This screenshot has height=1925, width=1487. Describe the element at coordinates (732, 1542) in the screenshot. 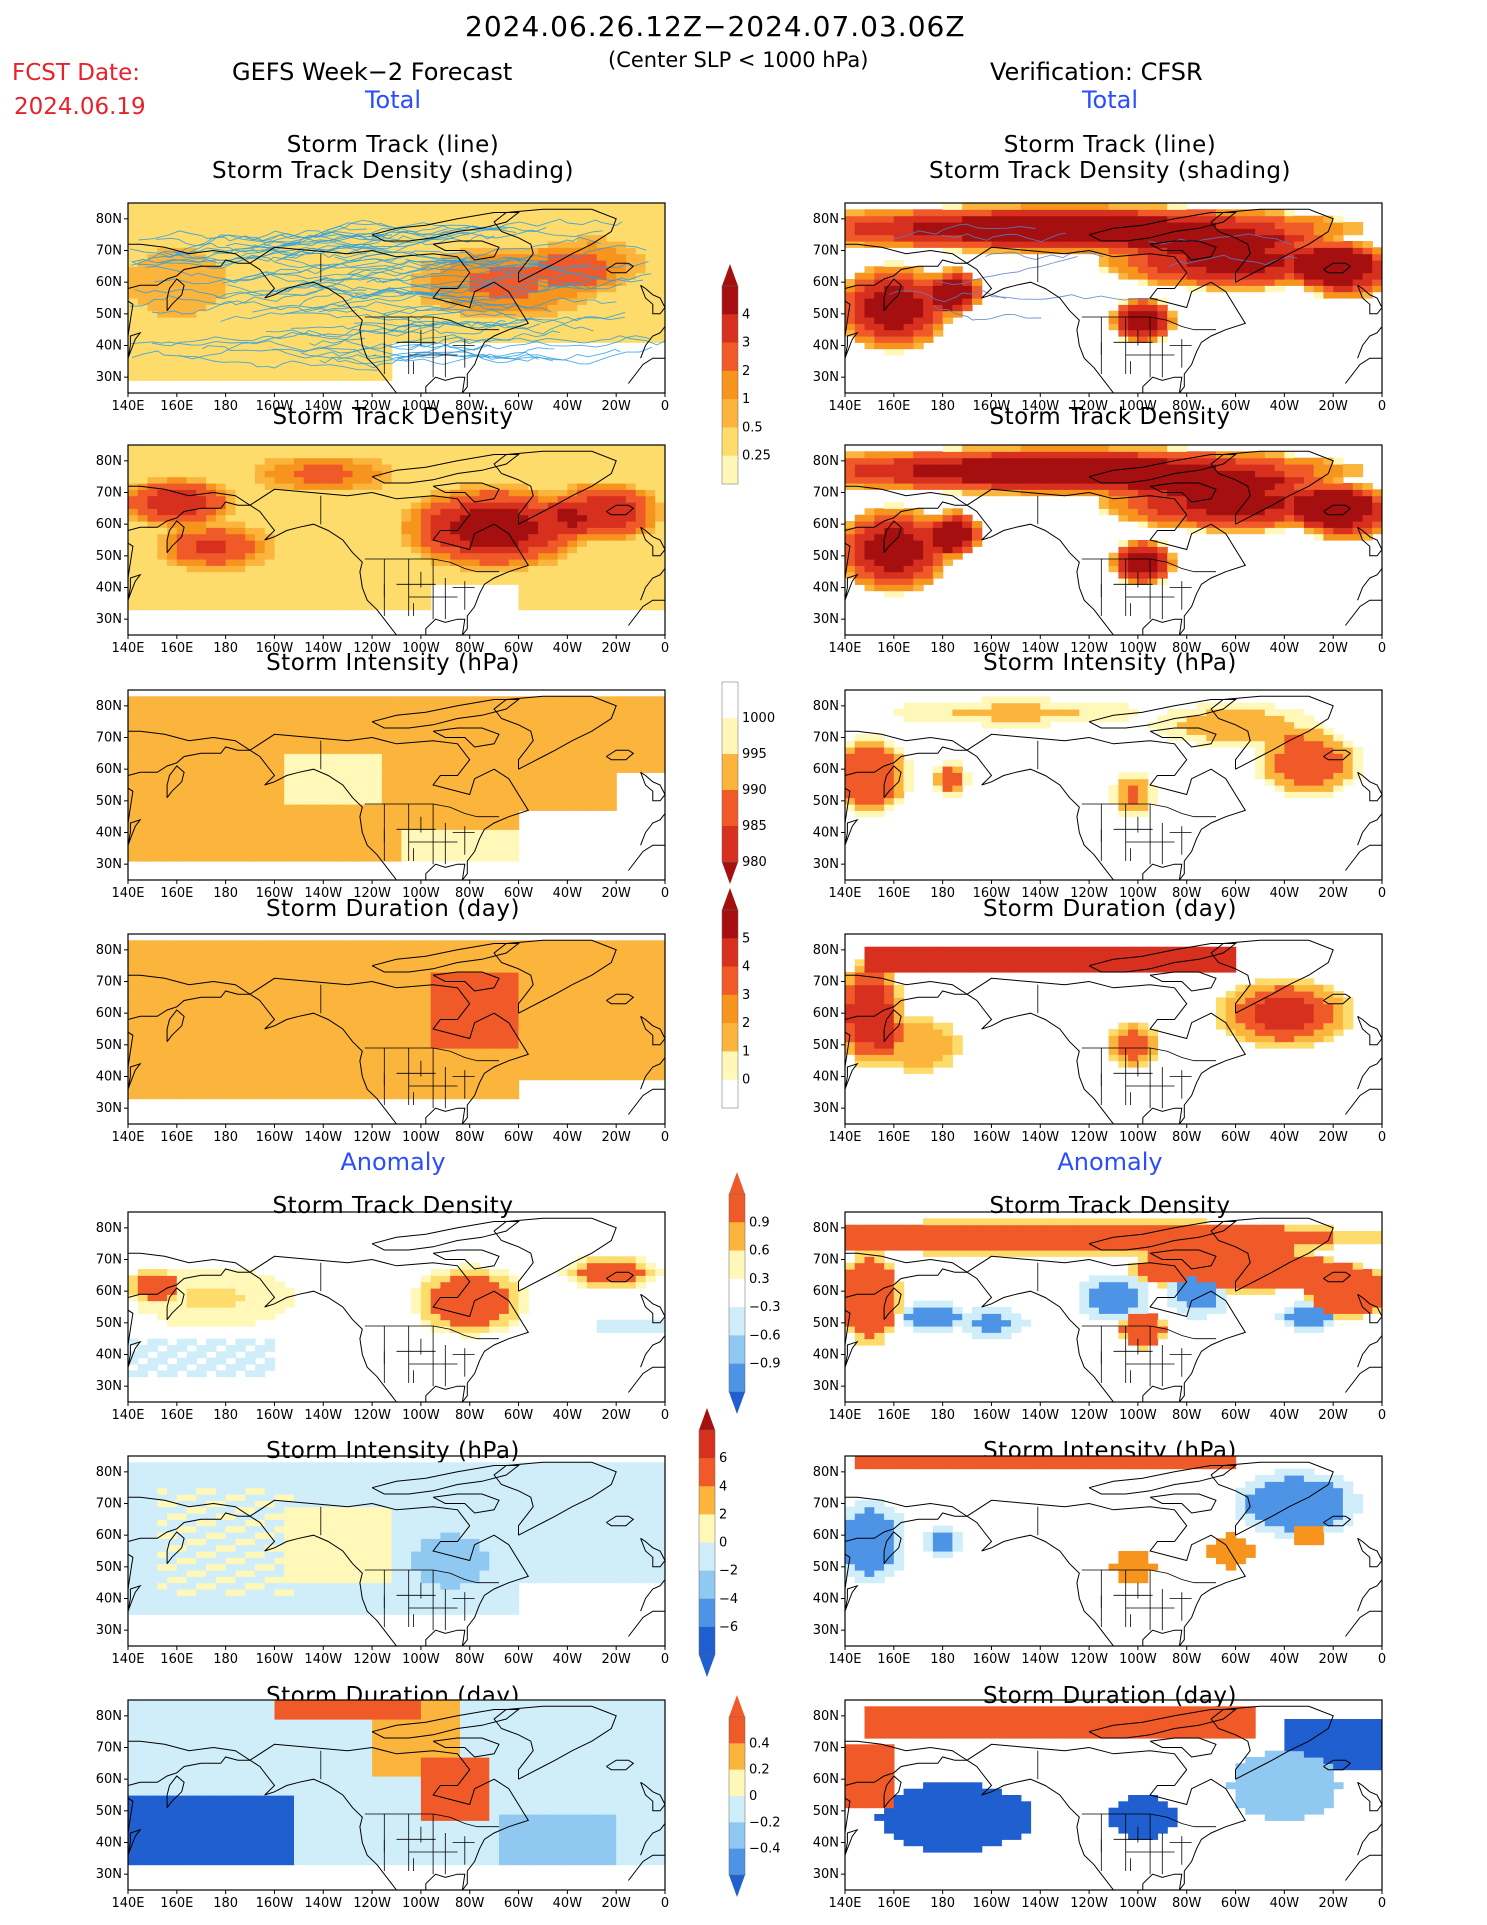

I see `colorbar-intensity-anomaly: 6 4 2 0 −2 −4 −6` at that location.